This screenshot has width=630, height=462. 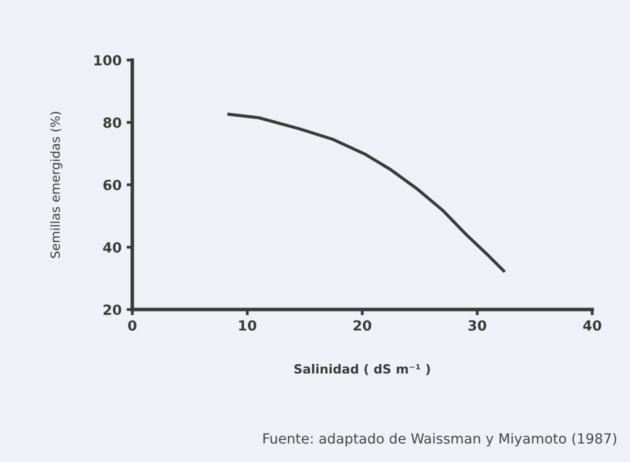 What do you see at coordinates (477, 325) in the screenshot?
I see `x-tick-label: 30` at bounding box center [477, 325].